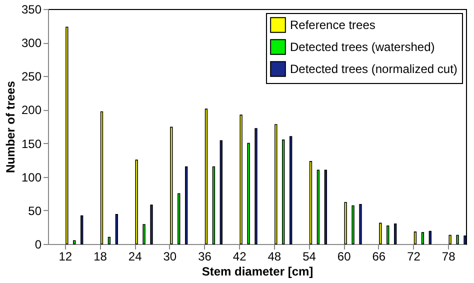 This screenshot has width=474, height=283. I want to click on y-tick-label: 0, so click(38, 245).